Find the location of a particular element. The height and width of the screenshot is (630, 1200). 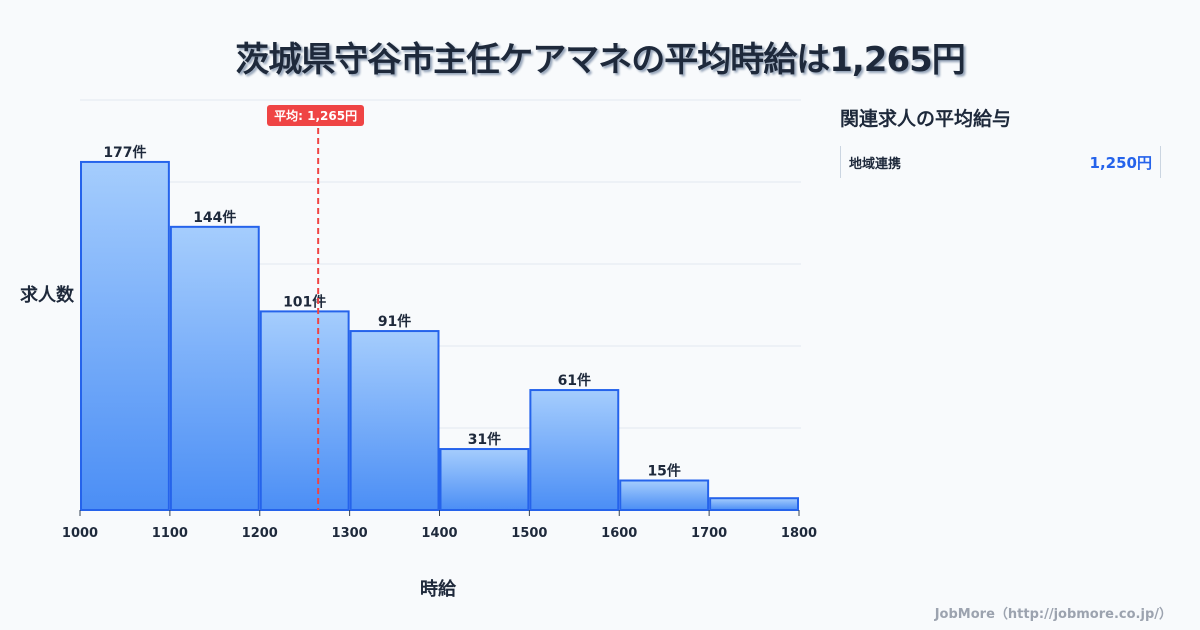

related-job-label: 地域連携 is located at coordinates (875, 164).